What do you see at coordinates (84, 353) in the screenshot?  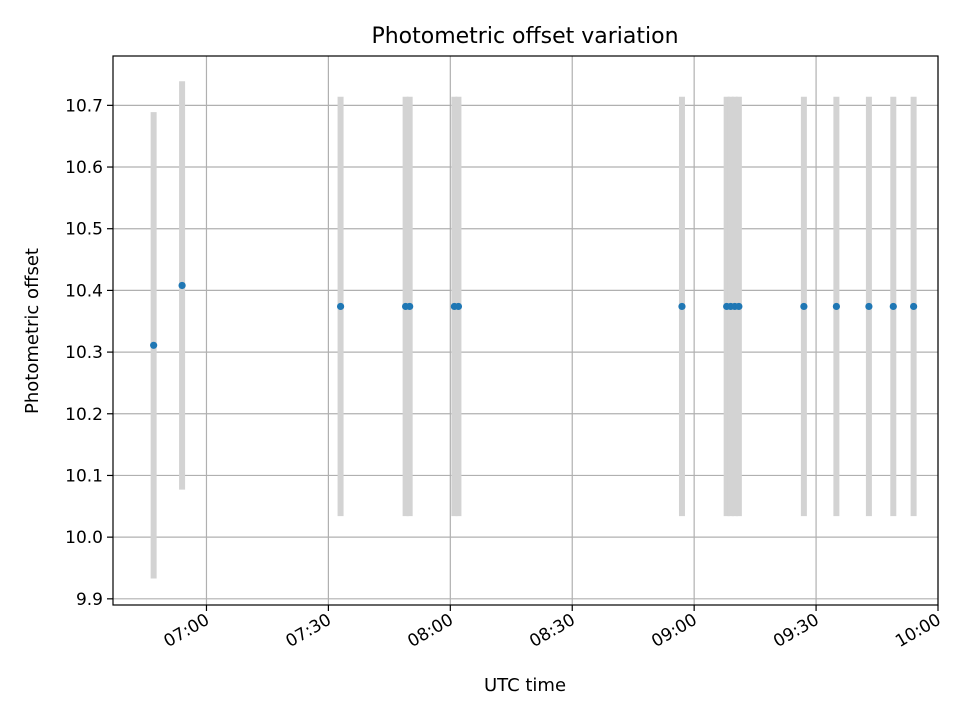 I see `y-tick-label: 10.3` at bounding box center [84, 353].